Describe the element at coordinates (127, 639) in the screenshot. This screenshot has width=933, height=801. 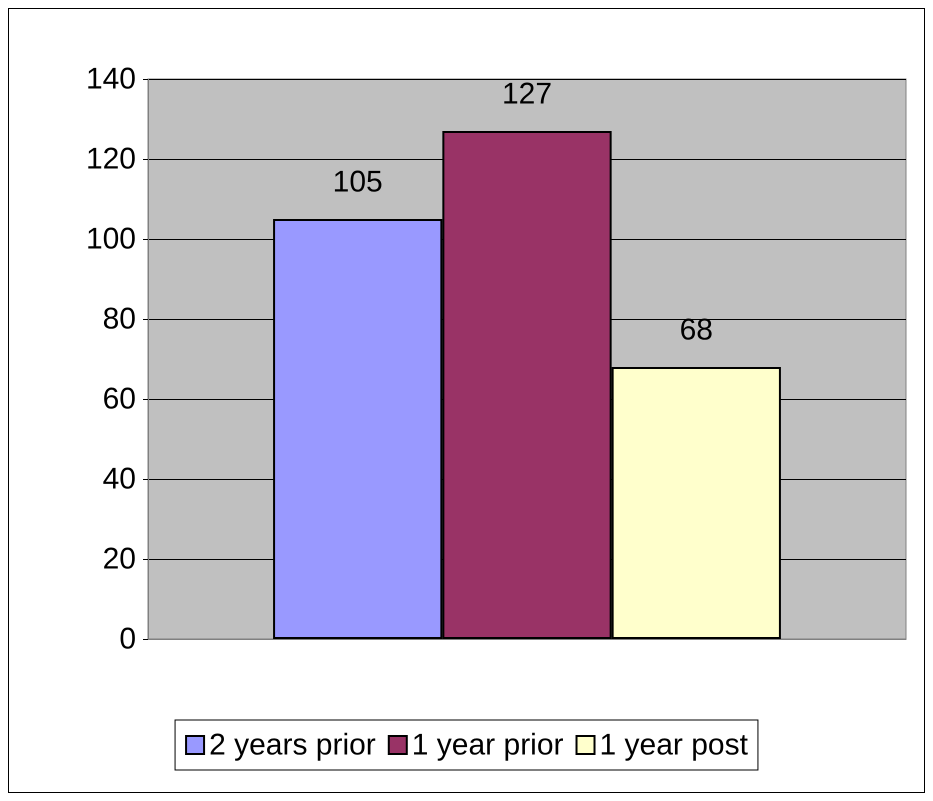
I see `y-tick-label: 0` at that location.